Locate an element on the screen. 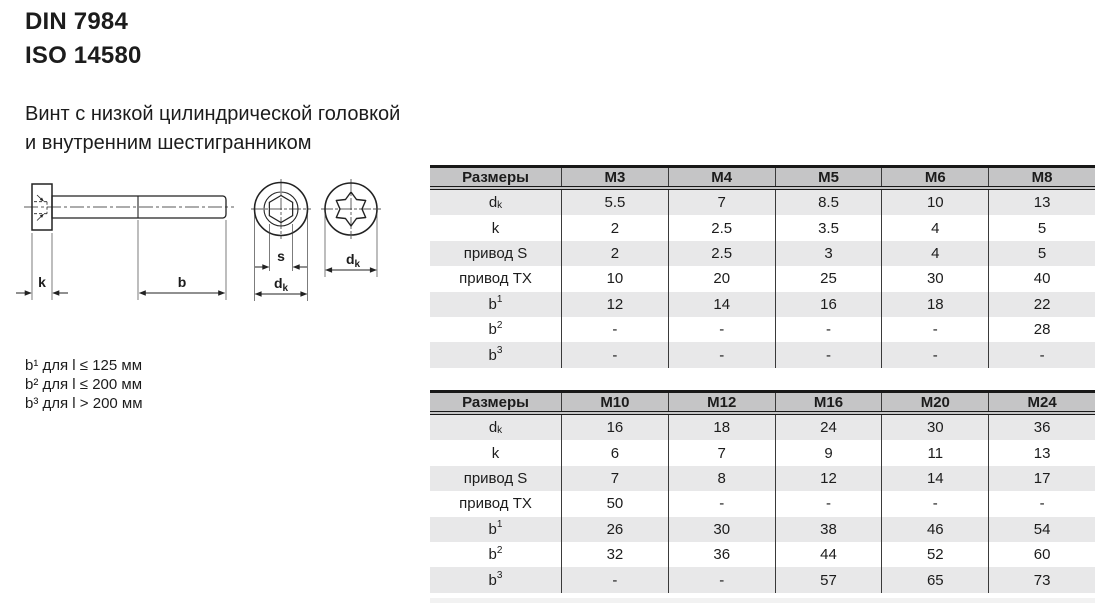  value-cell: 8.5 is located at coordinates (828, 203).